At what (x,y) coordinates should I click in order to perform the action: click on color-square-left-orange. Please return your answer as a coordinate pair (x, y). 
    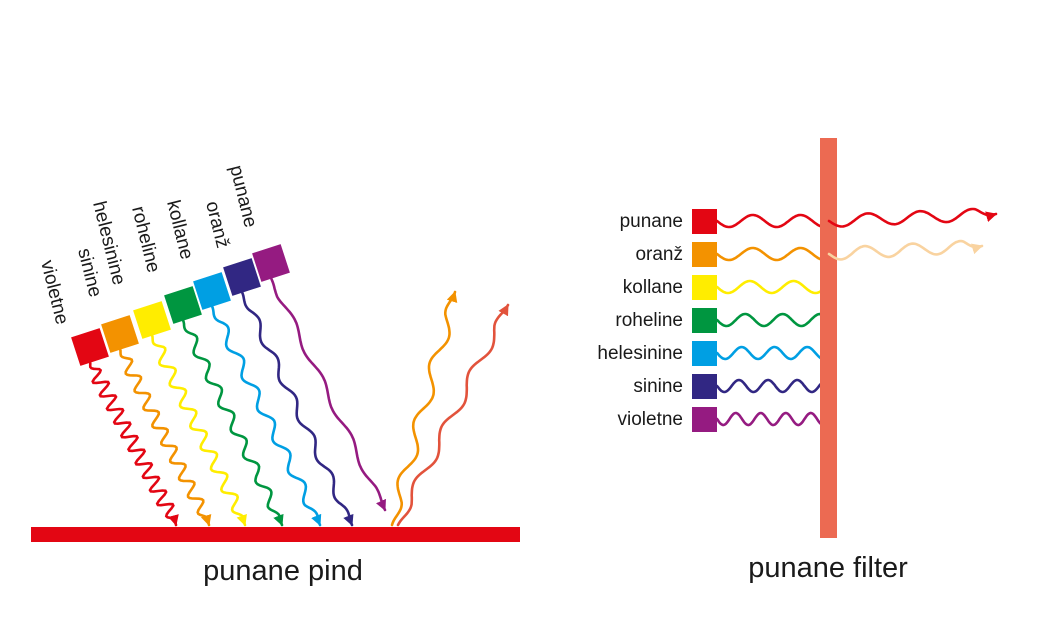
    Looking at the image, I should click on (120, 334).